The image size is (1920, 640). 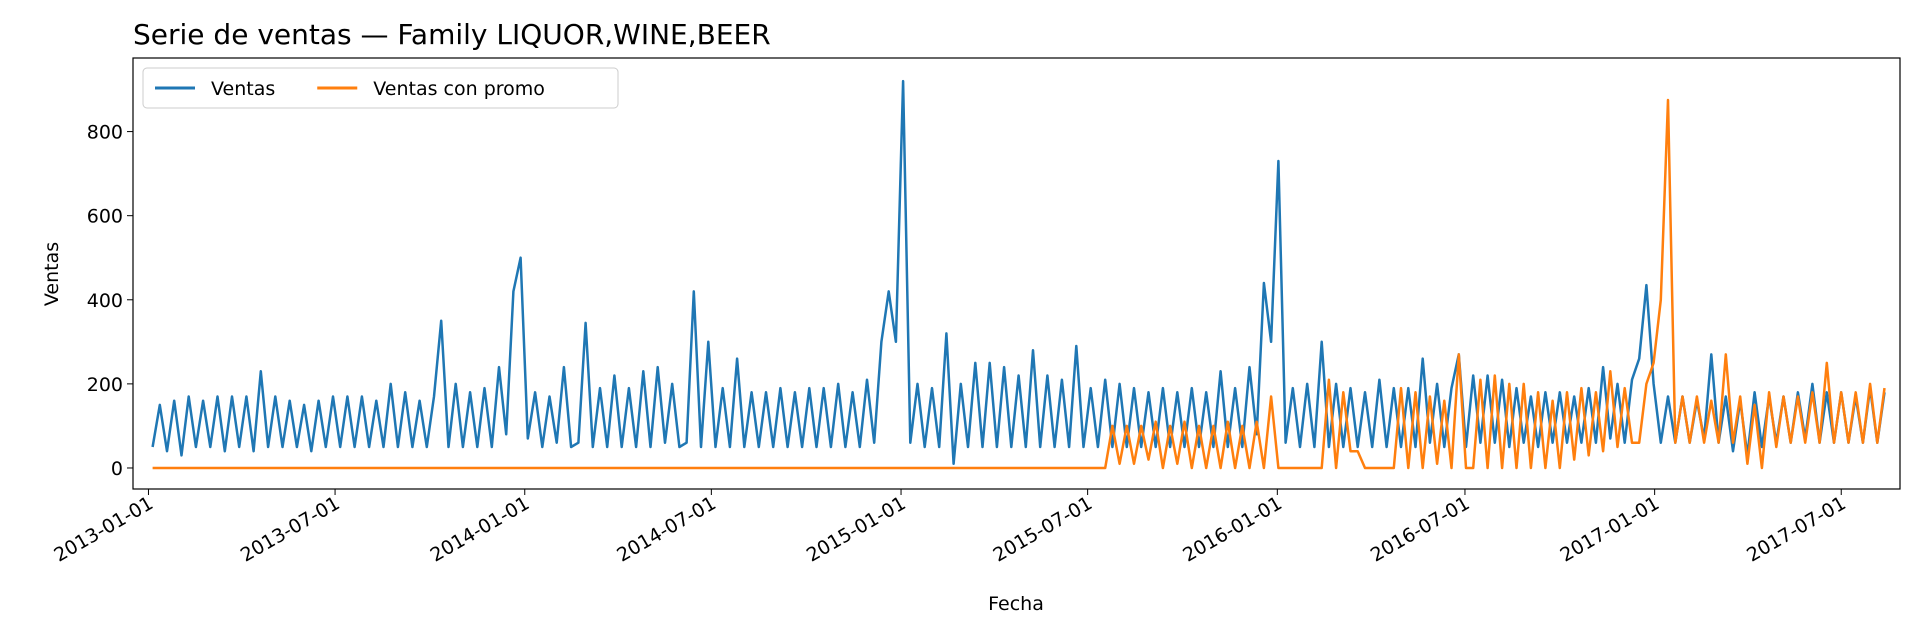 I want to click on x-tick-label: 2016-01-01, so click(x=1232, y=529).